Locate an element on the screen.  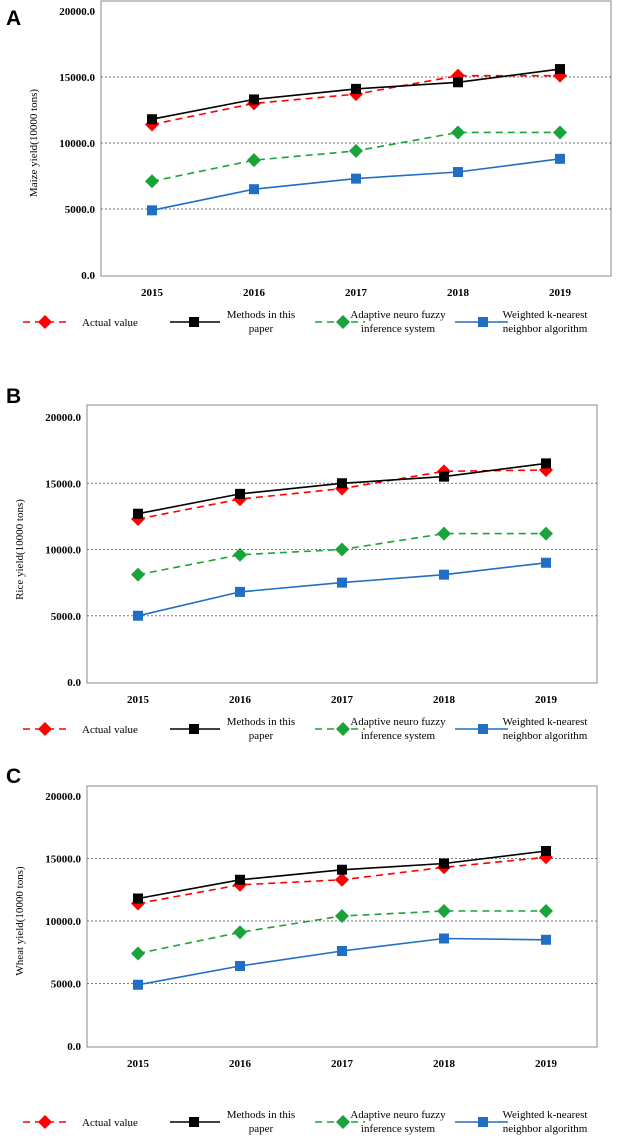
legend-label: paper is located at coordinates (261, 736).